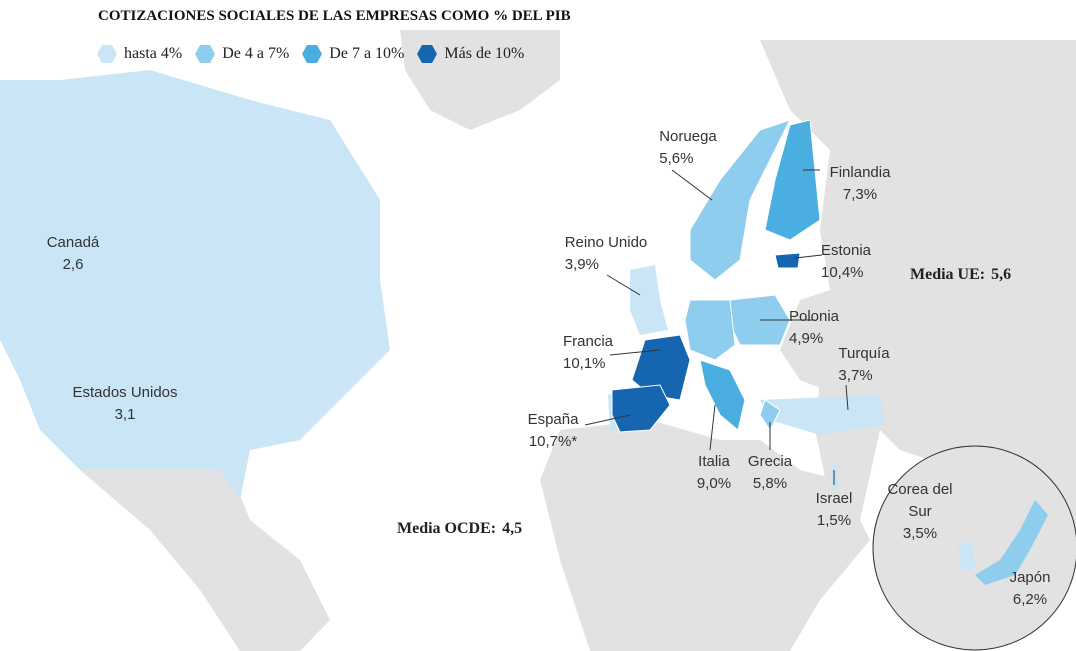 This screenshot has height=651, width=1076. I want to click on leader-lines, so click(716, 327).